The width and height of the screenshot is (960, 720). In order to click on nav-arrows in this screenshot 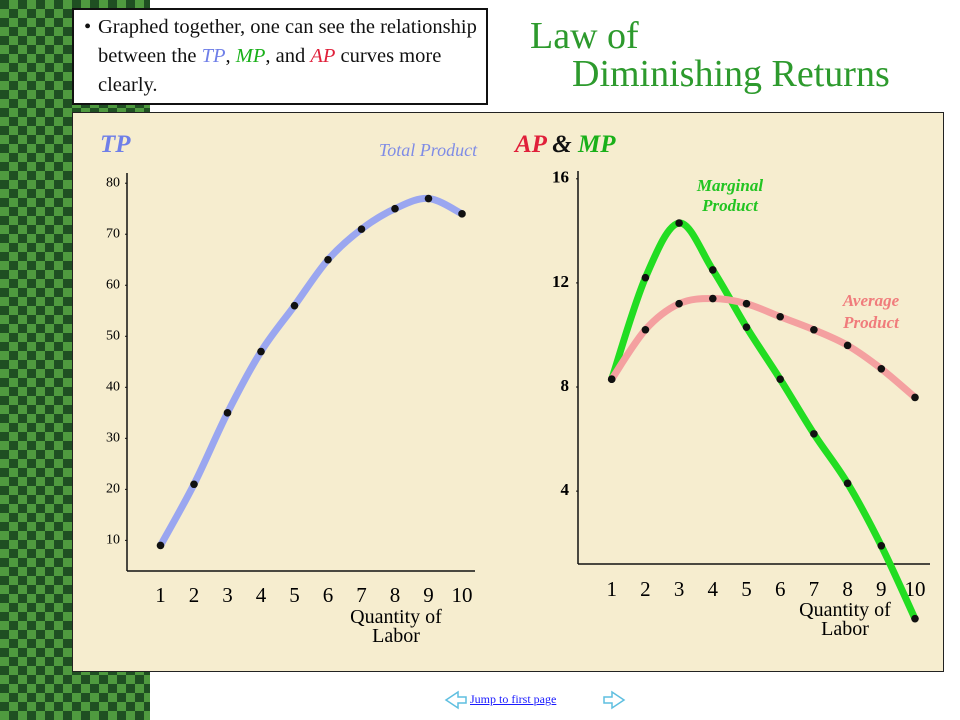, I will do `click(535, 700)`.